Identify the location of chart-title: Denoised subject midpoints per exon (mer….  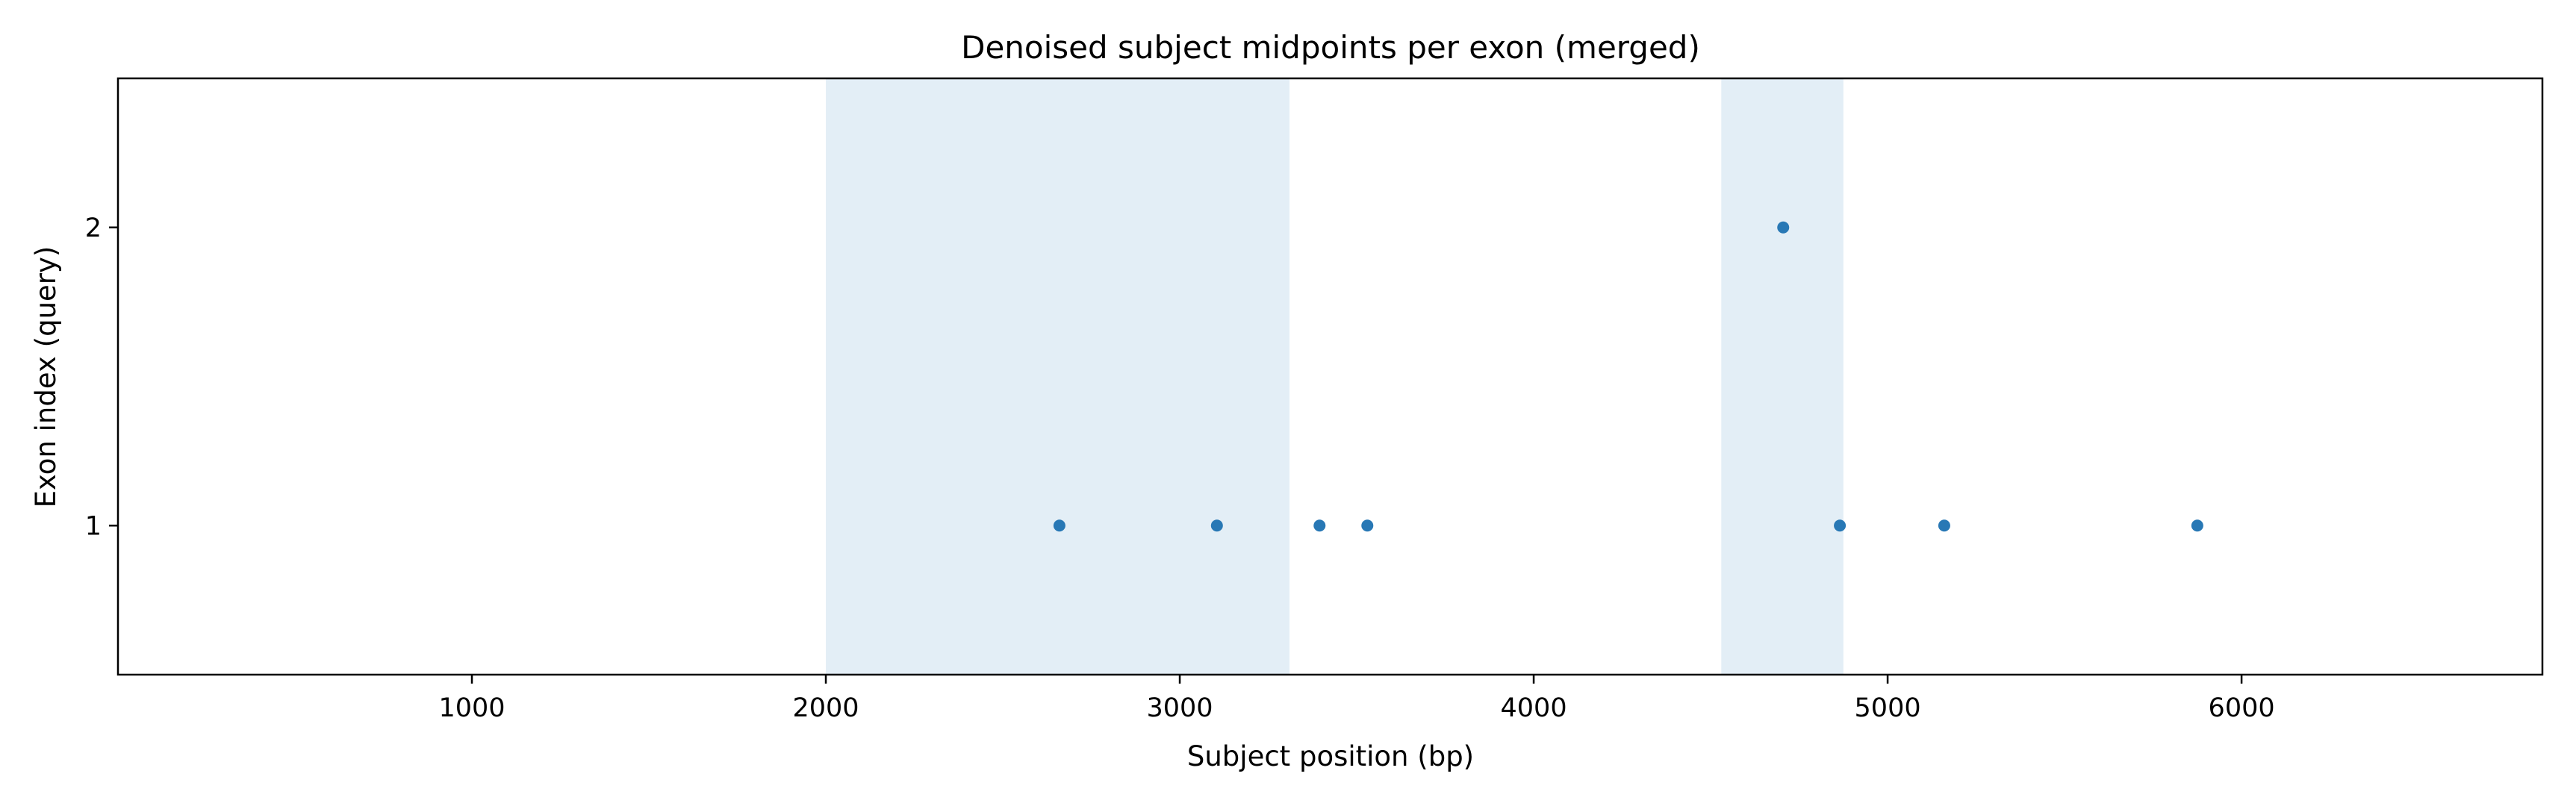
(1330, 47).